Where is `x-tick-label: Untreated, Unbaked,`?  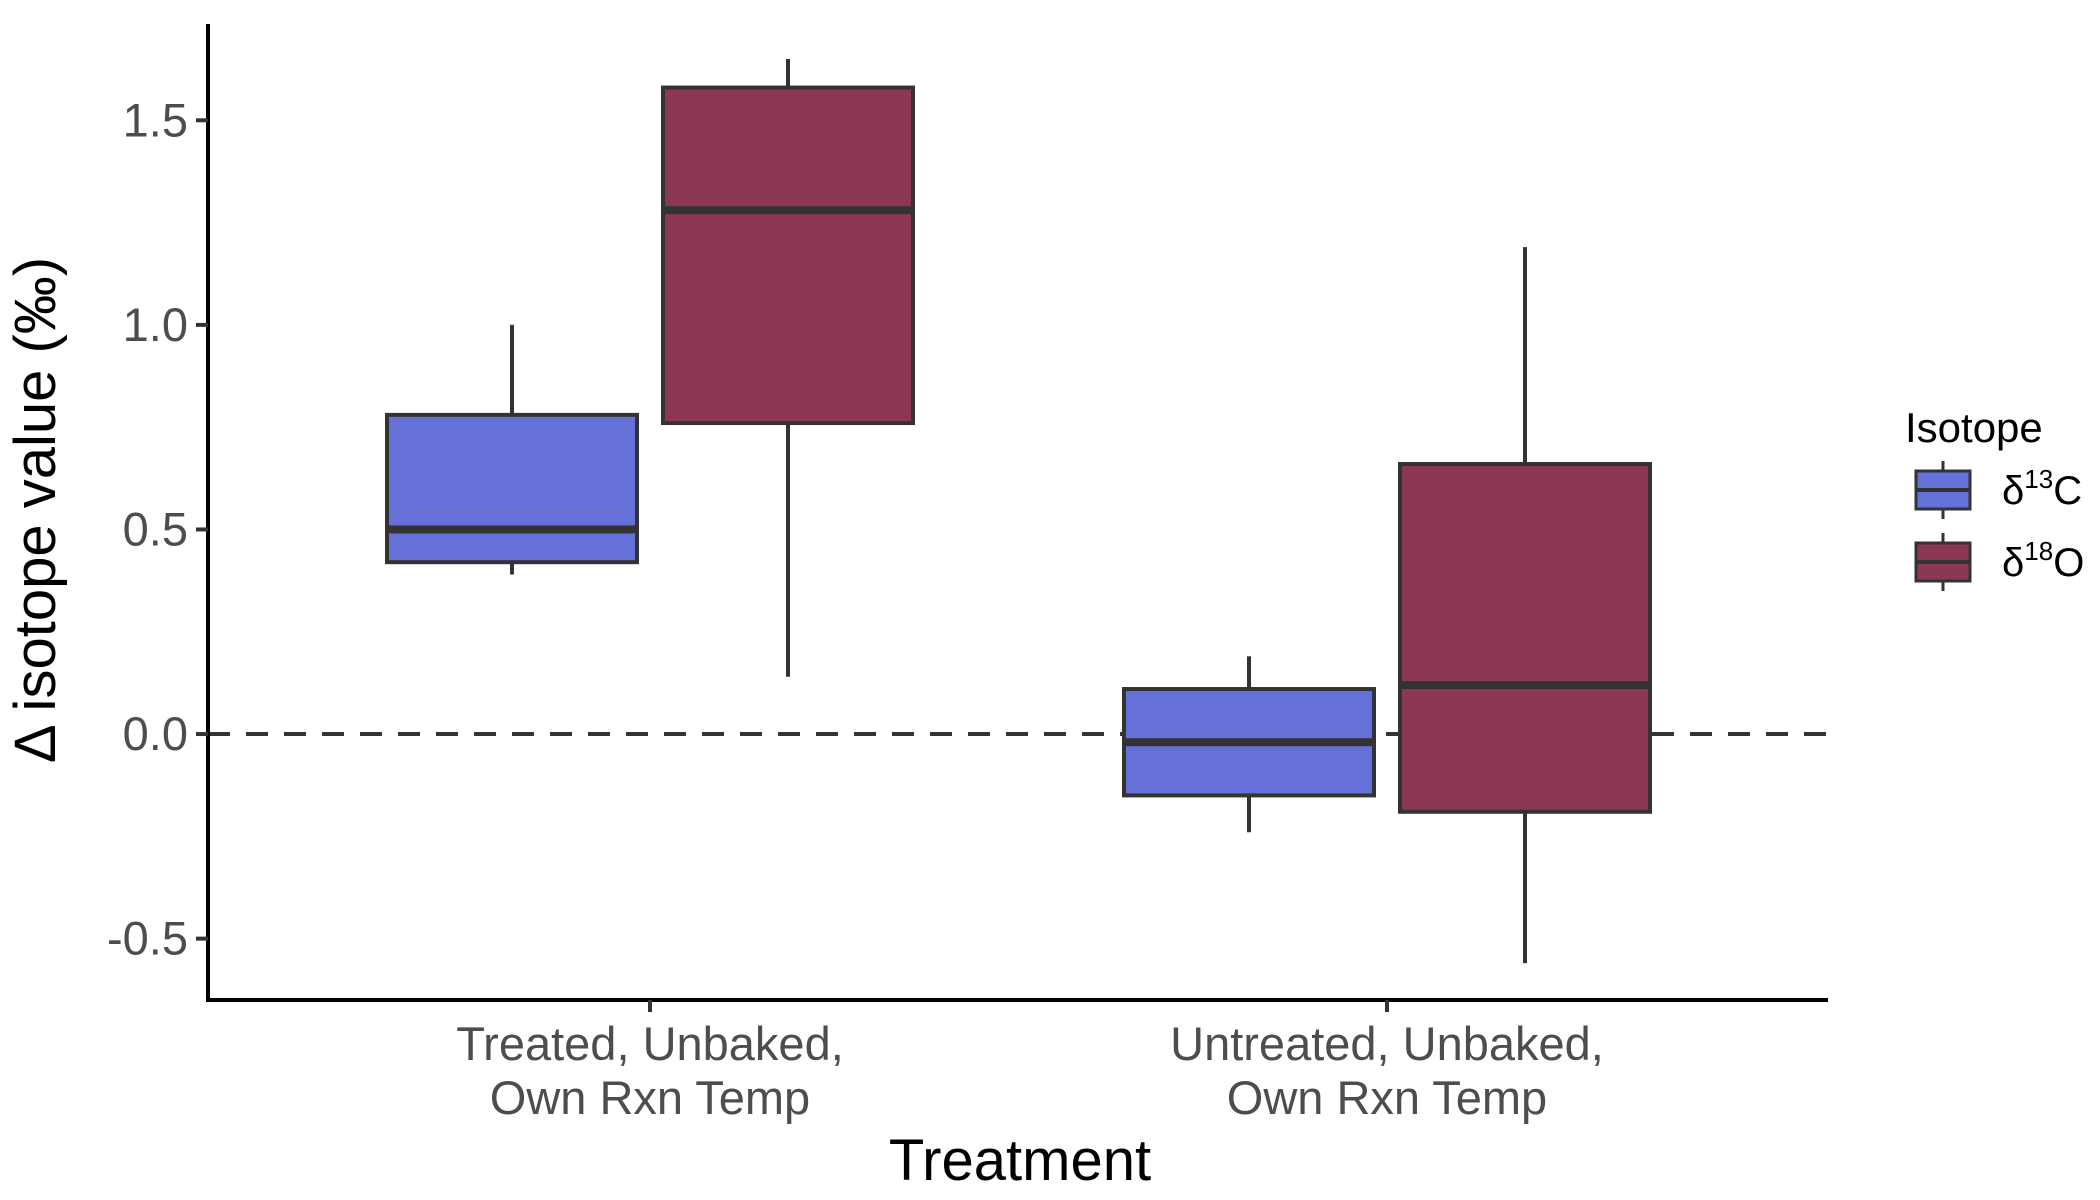
x-tick-label: Untreated, Unbaked, is located at coordinates (1387, 1043).